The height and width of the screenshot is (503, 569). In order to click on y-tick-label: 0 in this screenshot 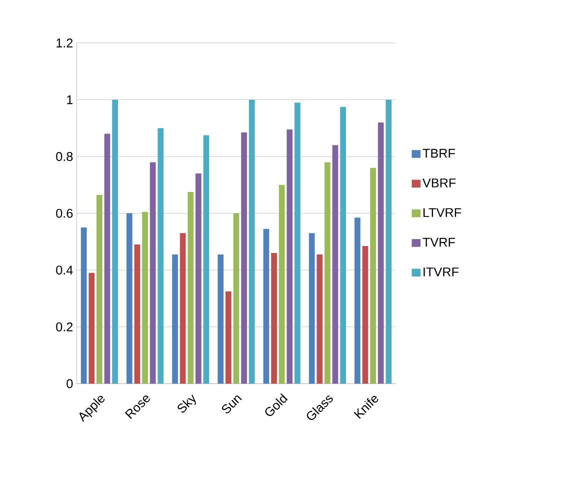, I will do `click(69, 383)`.